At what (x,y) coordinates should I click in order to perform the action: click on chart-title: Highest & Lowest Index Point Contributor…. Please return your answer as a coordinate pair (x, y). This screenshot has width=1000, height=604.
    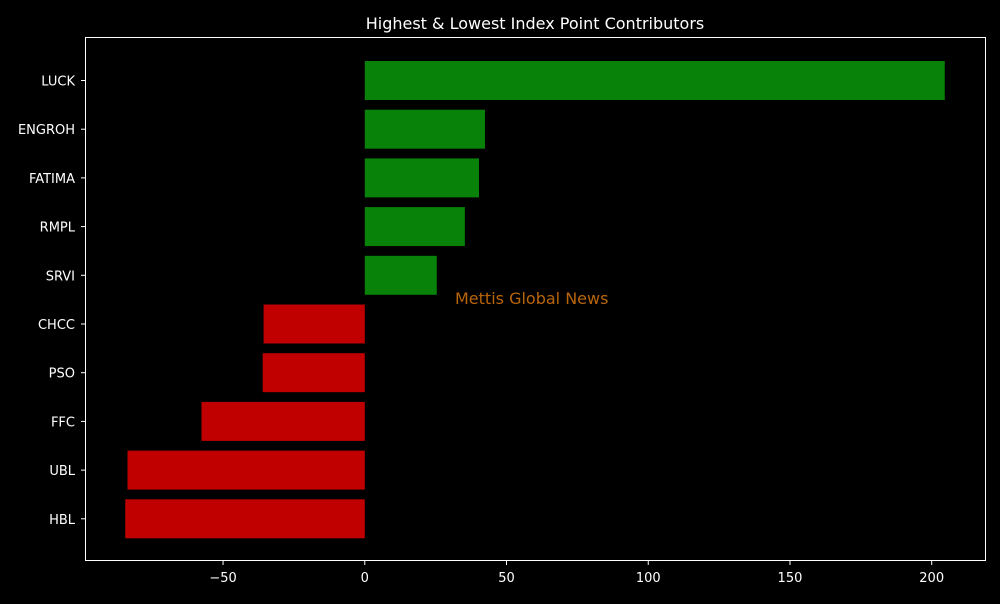
    Looking at the image, I should click on (535, 23).